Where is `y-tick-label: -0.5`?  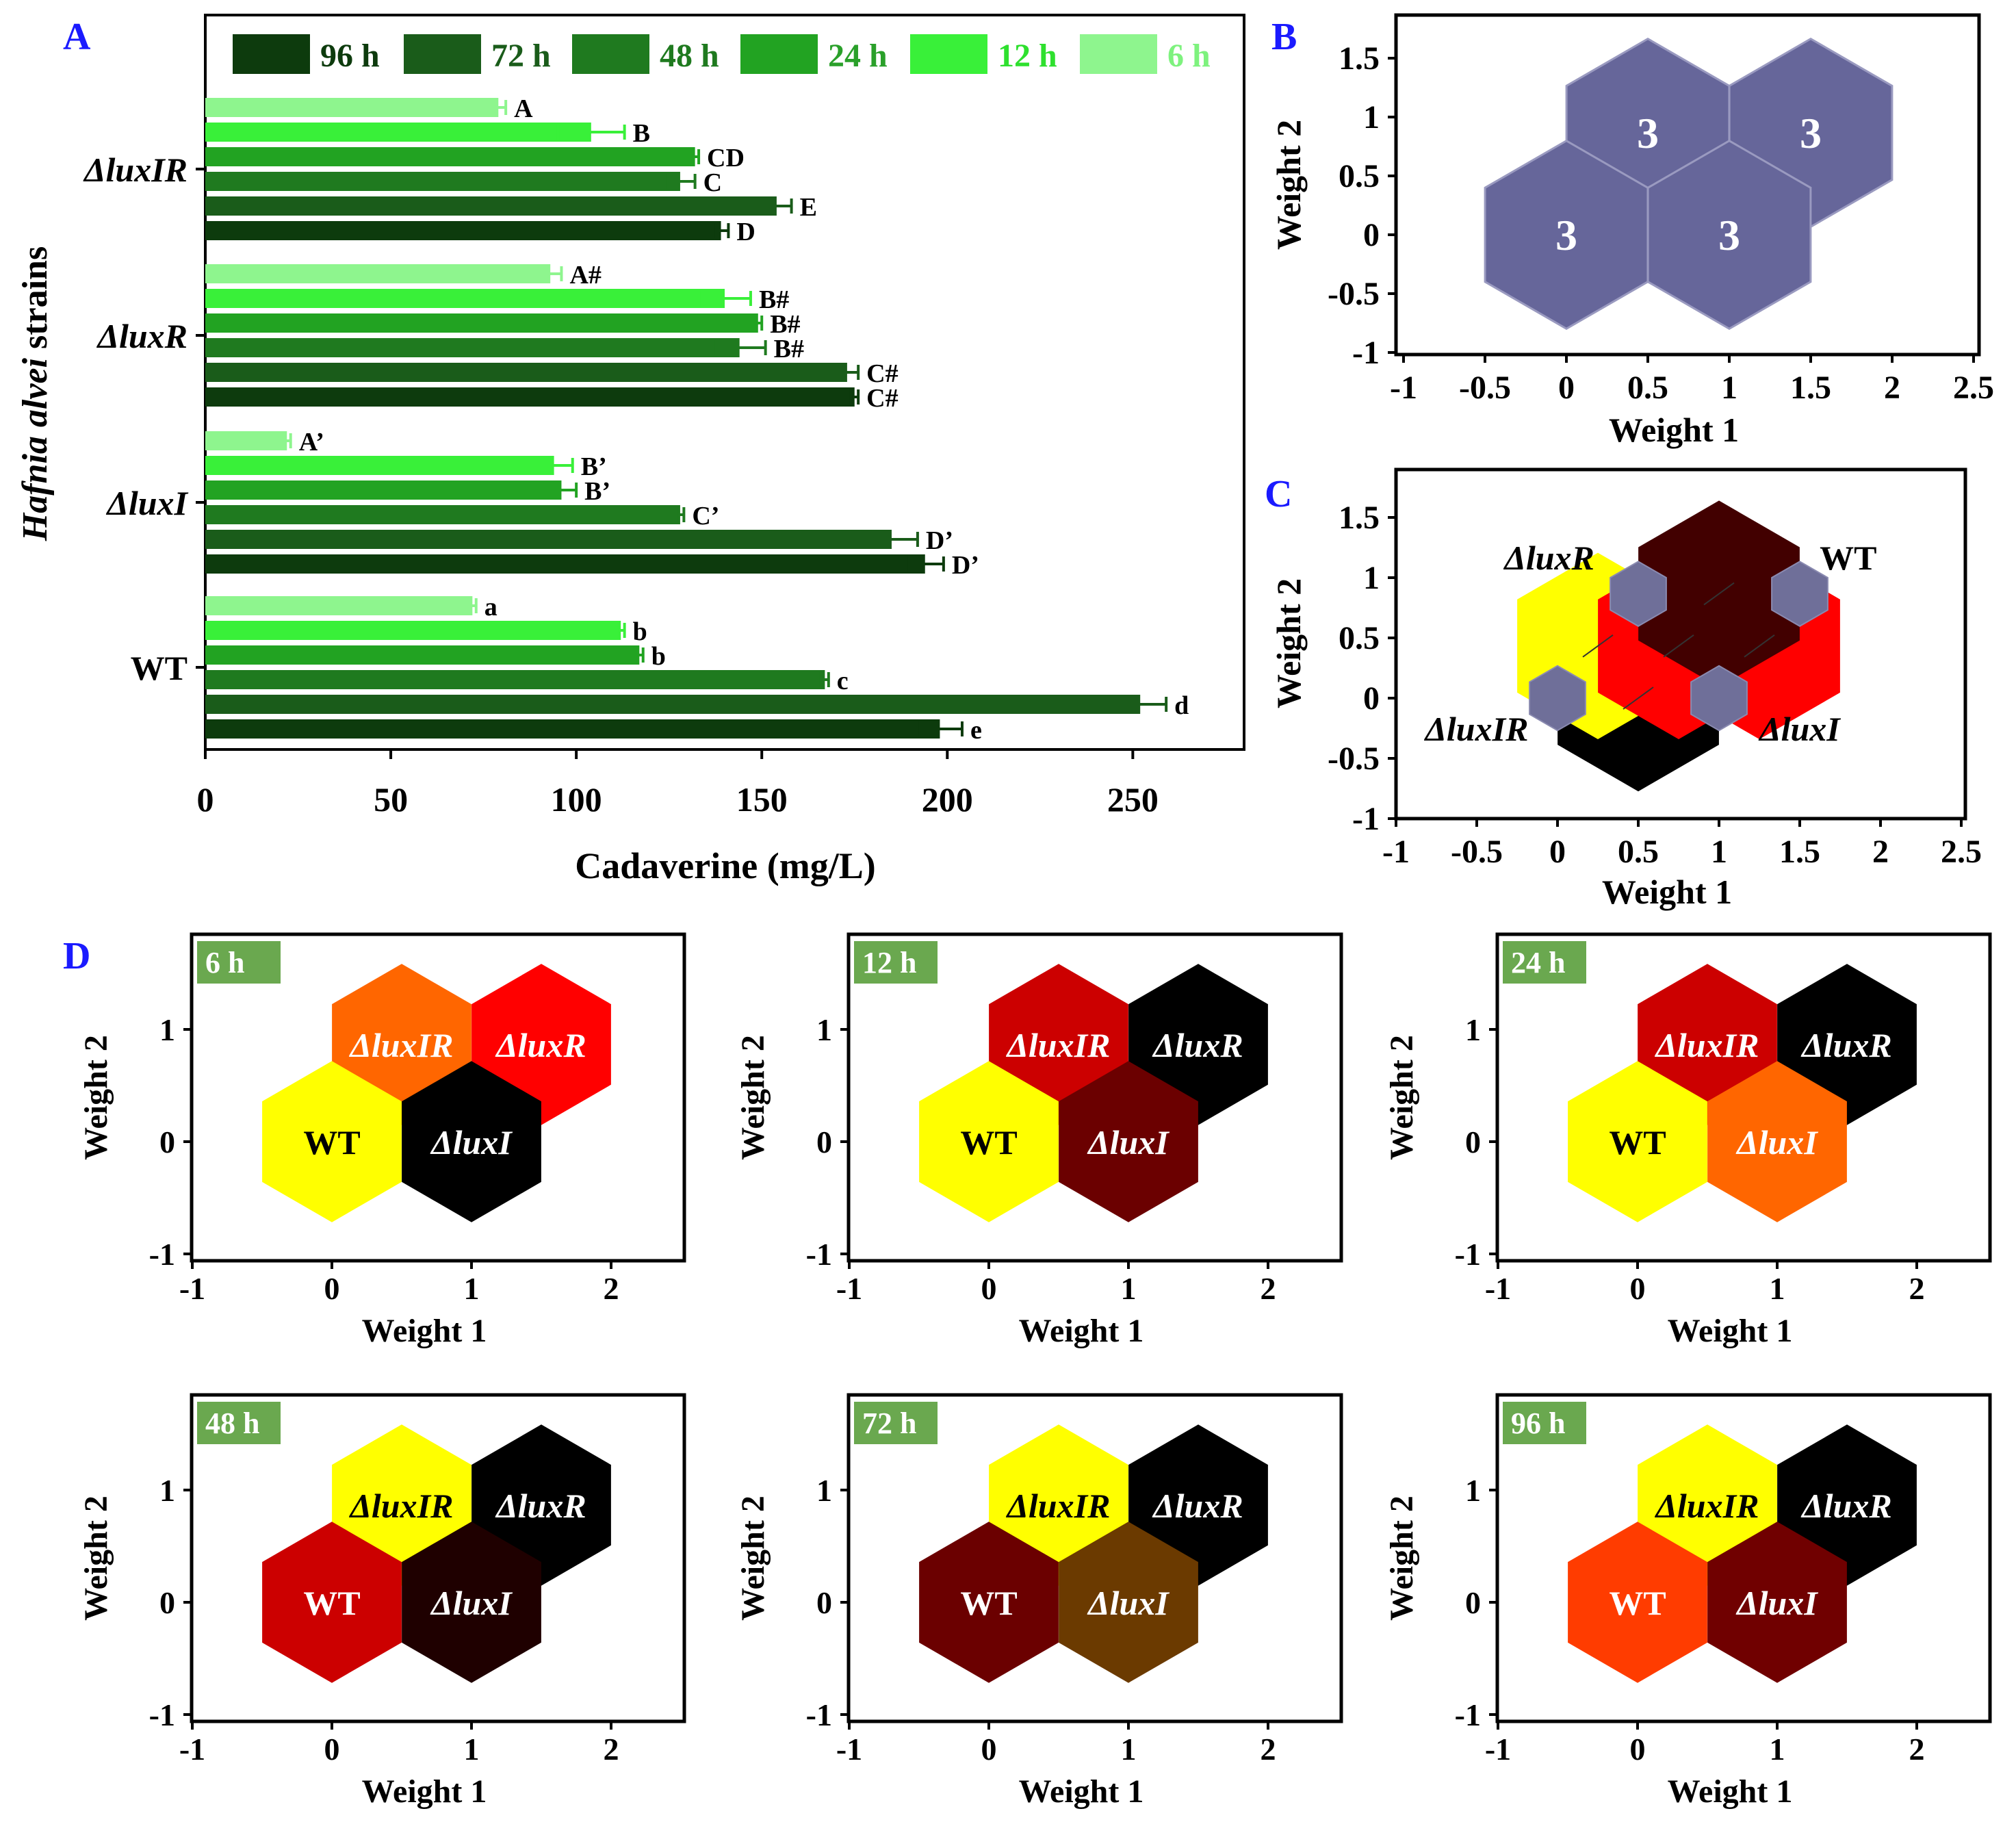
y-tick-label: -0.5 is located at coordinates (1354, 294).